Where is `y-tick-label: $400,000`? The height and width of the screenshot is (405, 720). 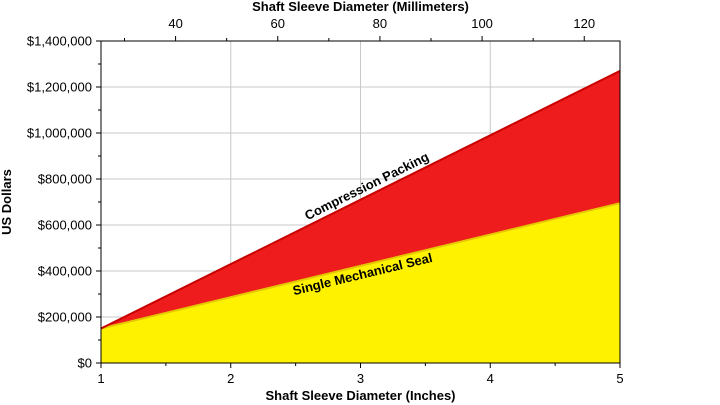
y-tick-label: $400,000 is located at coordinates (65, 271).